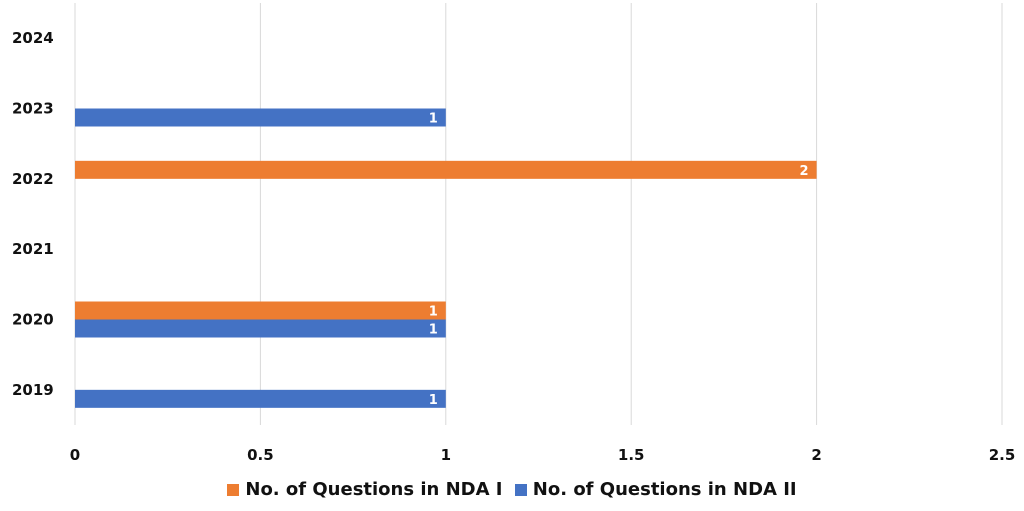 The image size is (1024, 511). I want to click on y-tick-label: 2021, so click(33, 249).